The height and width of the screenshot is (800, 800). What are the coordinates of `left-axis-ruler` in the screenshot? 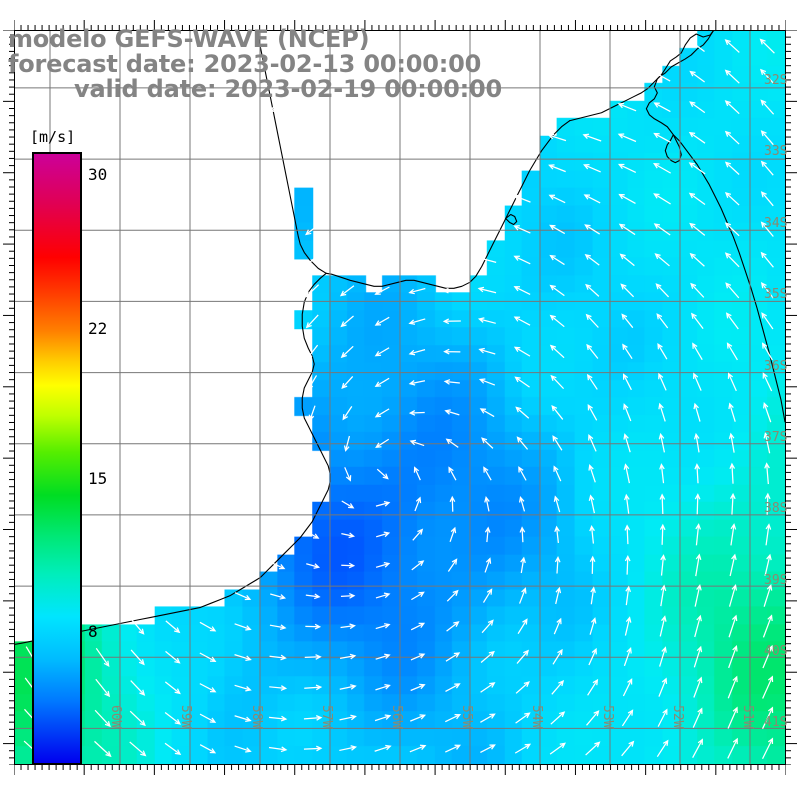 It's located at (9, 397).